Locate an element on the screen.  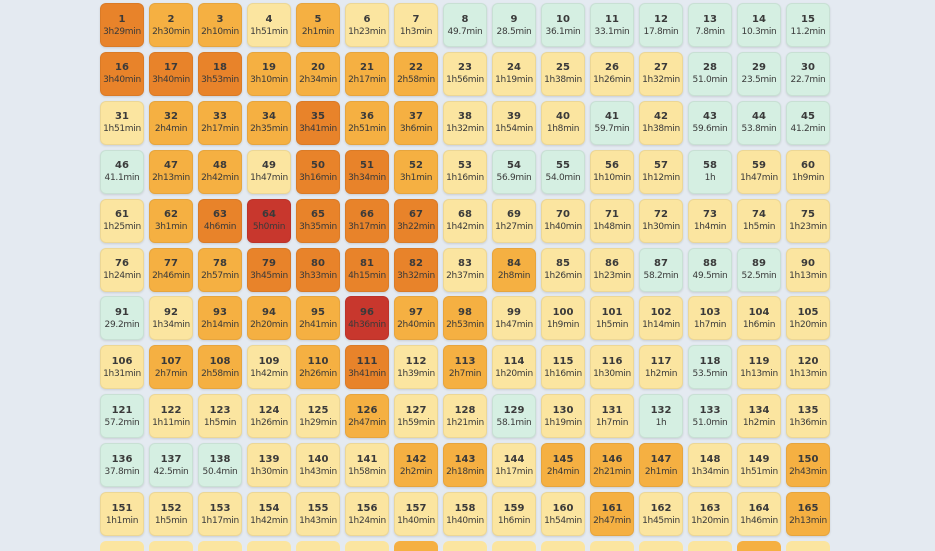
tile-number: 76 is located at coordinates (122, 263).